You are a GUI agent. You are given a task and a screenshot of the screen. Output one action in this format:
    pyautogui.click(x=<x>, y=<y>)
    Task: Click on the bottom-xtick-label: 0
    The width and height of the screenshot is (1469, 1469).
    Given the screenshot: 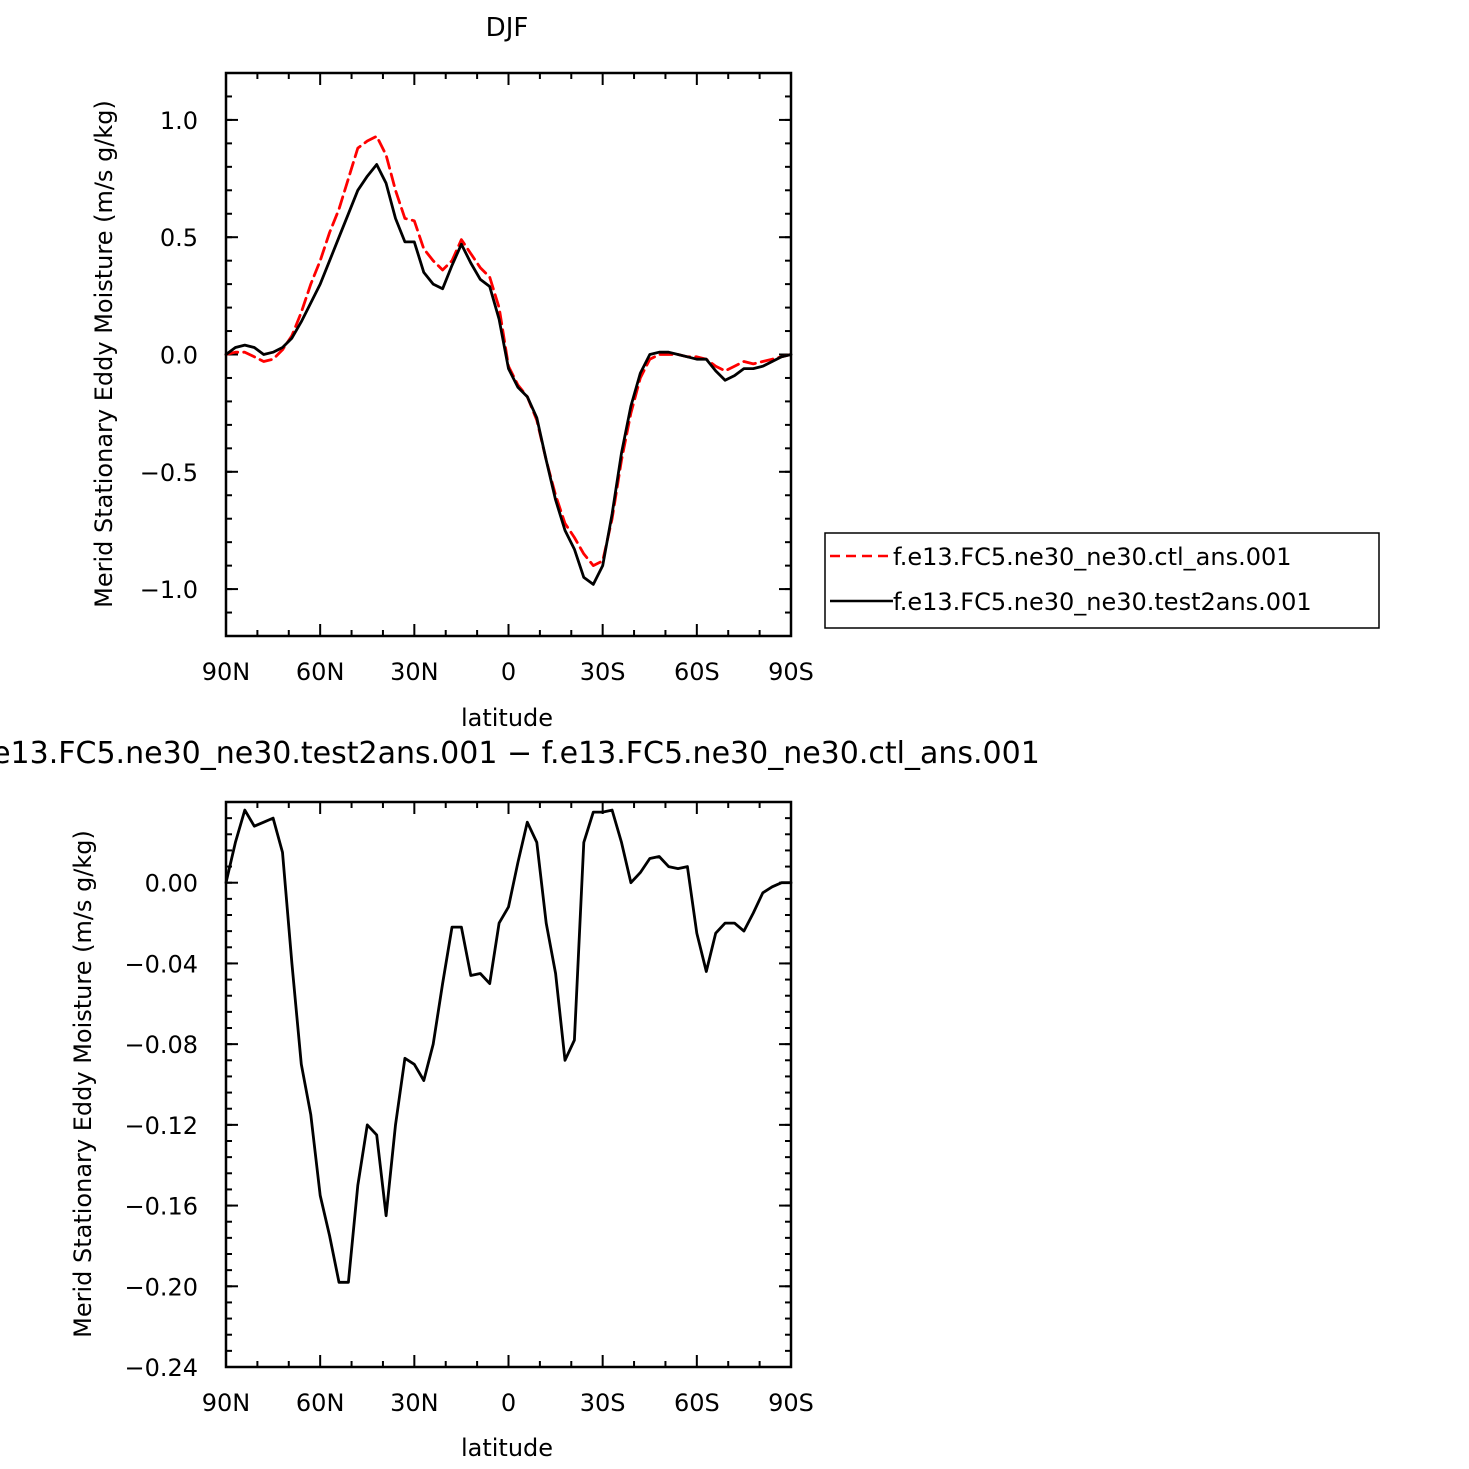 What is the action you would take?
    pyautogui.click(x=508, y=1403)
    